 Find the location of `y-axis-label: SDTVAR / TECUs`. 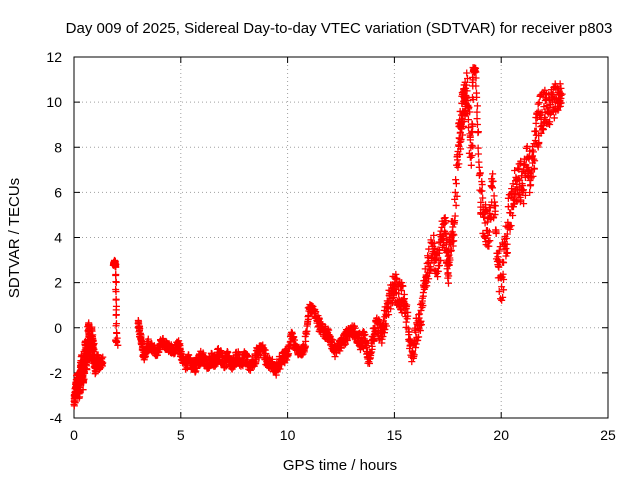

y-axis-label: SDTVAR / TECUs is located at coordinates (14, 238).